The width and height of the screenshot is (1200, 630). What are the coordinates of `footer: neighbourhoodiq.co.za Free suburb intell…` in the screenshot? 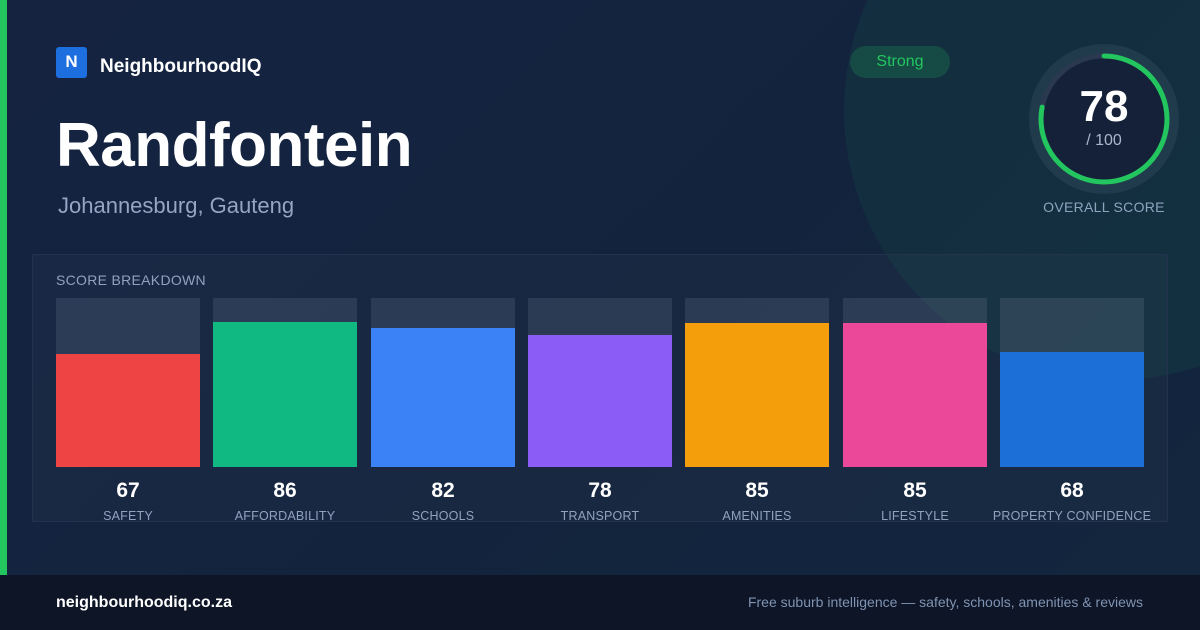 It's located at (600, 602).